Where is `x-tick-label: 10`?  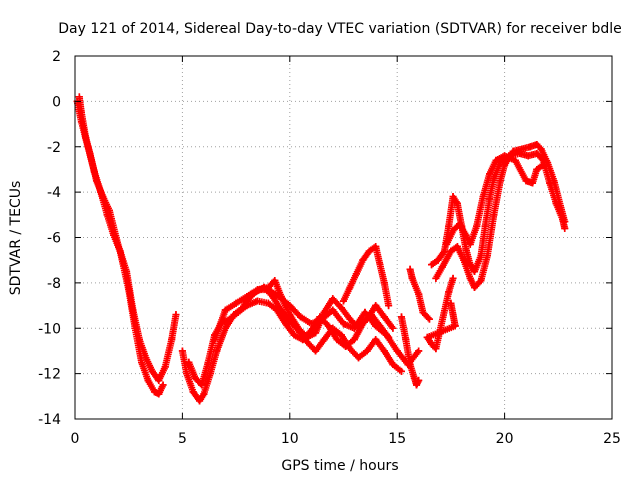 x-tick-label: 10 is located at coordinates (290, 439).